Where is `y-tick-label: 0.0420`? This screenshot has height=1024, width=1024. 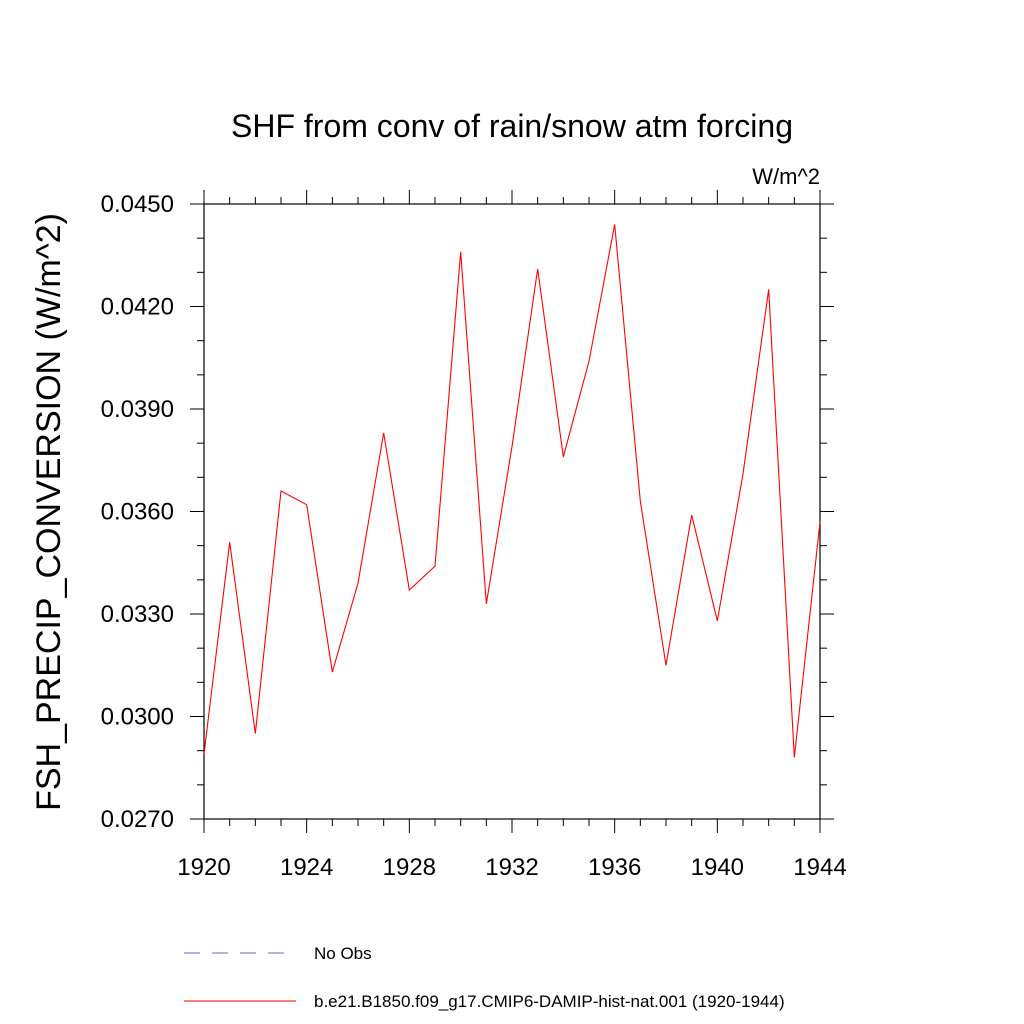
y-tick-label: 0.0420 is located at coordinates (137, 307).